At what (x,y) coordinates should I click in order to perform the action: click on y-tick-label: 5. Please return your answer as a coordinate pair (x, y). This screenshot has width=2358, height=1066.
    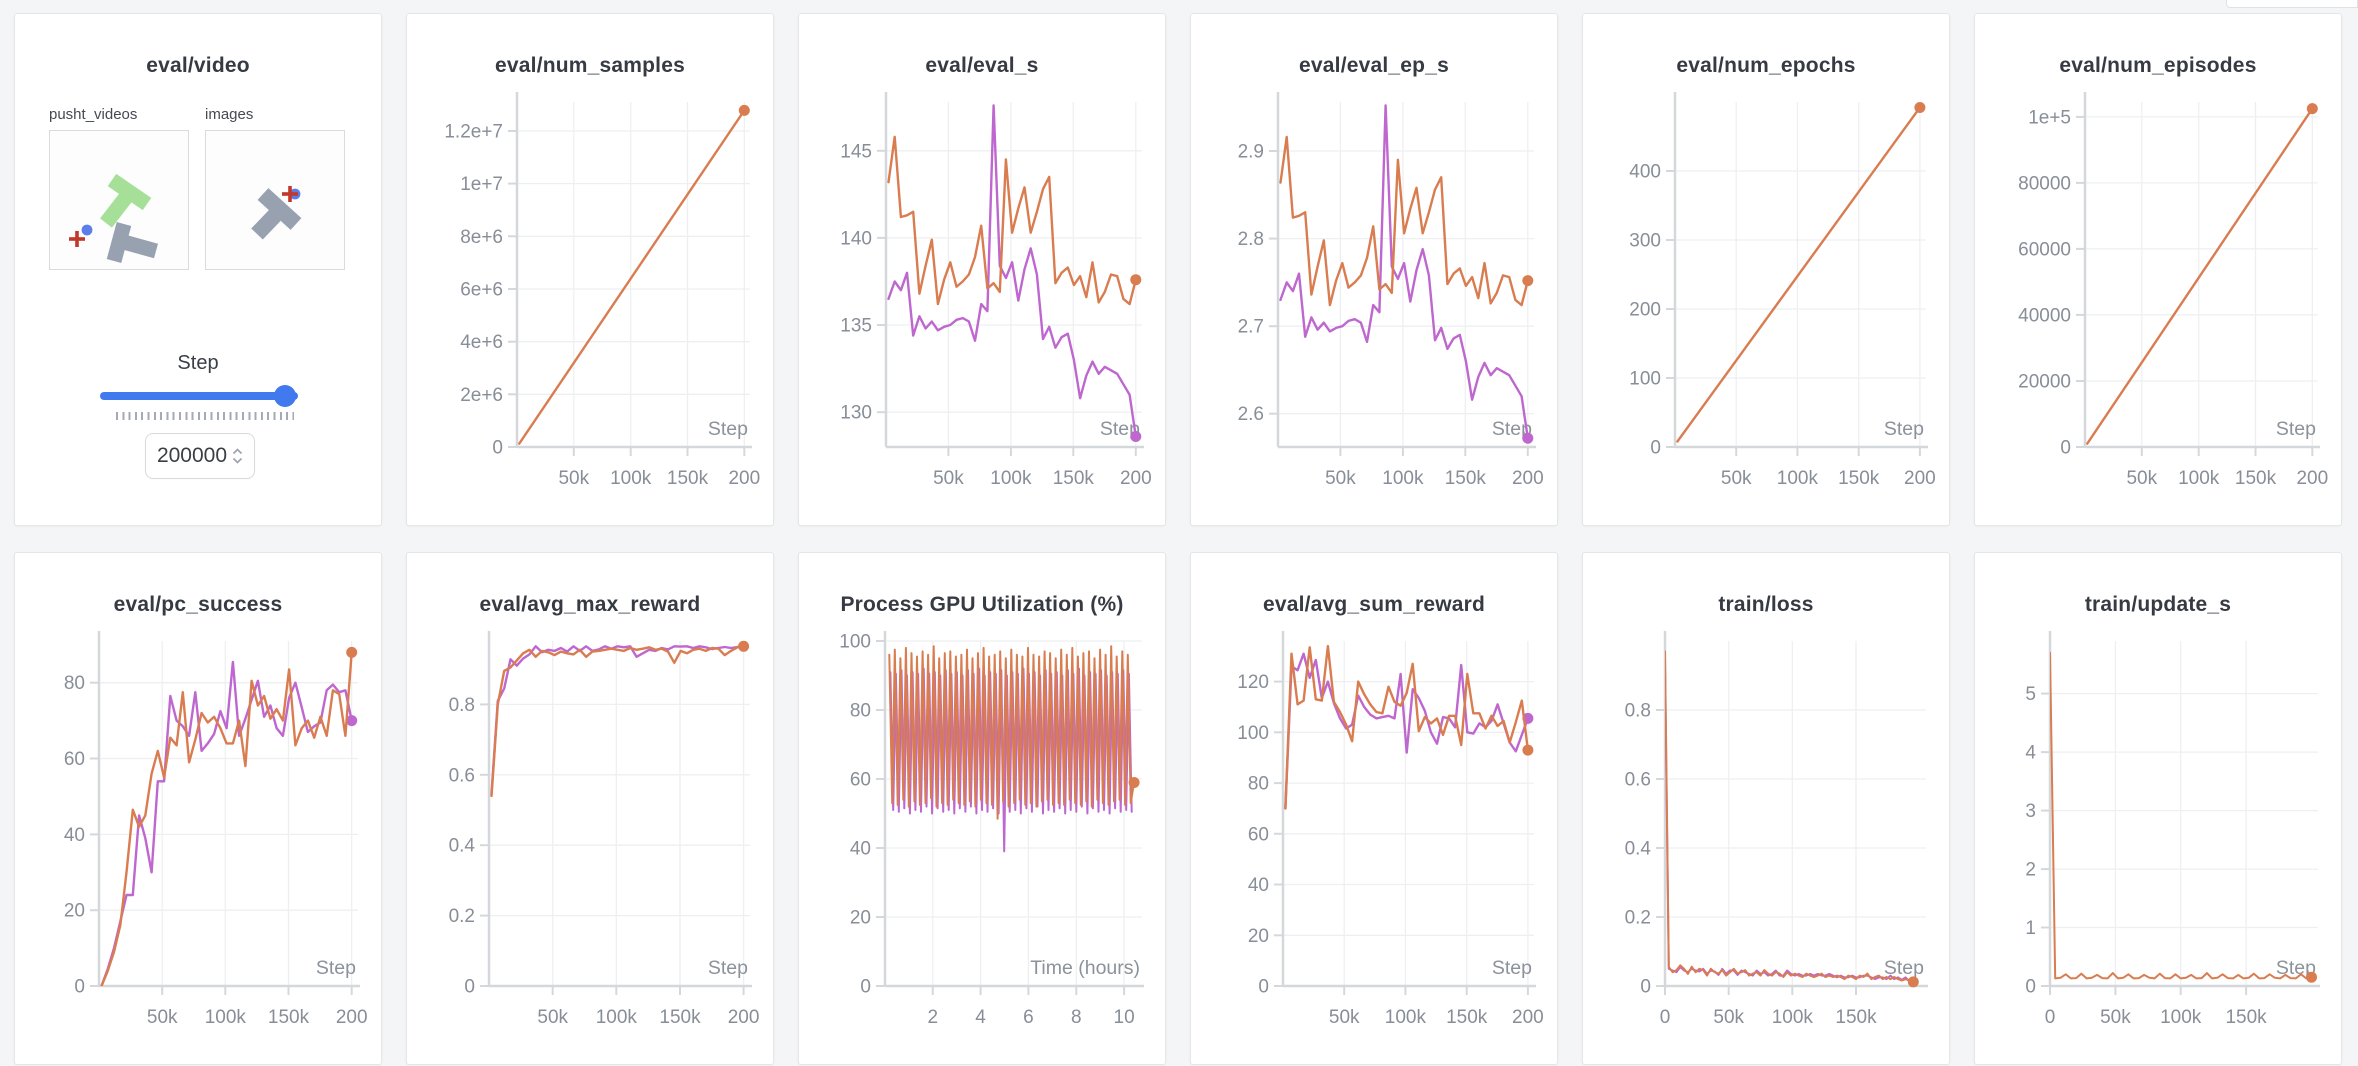
    Looking at the image, I should click on (2030, 694).